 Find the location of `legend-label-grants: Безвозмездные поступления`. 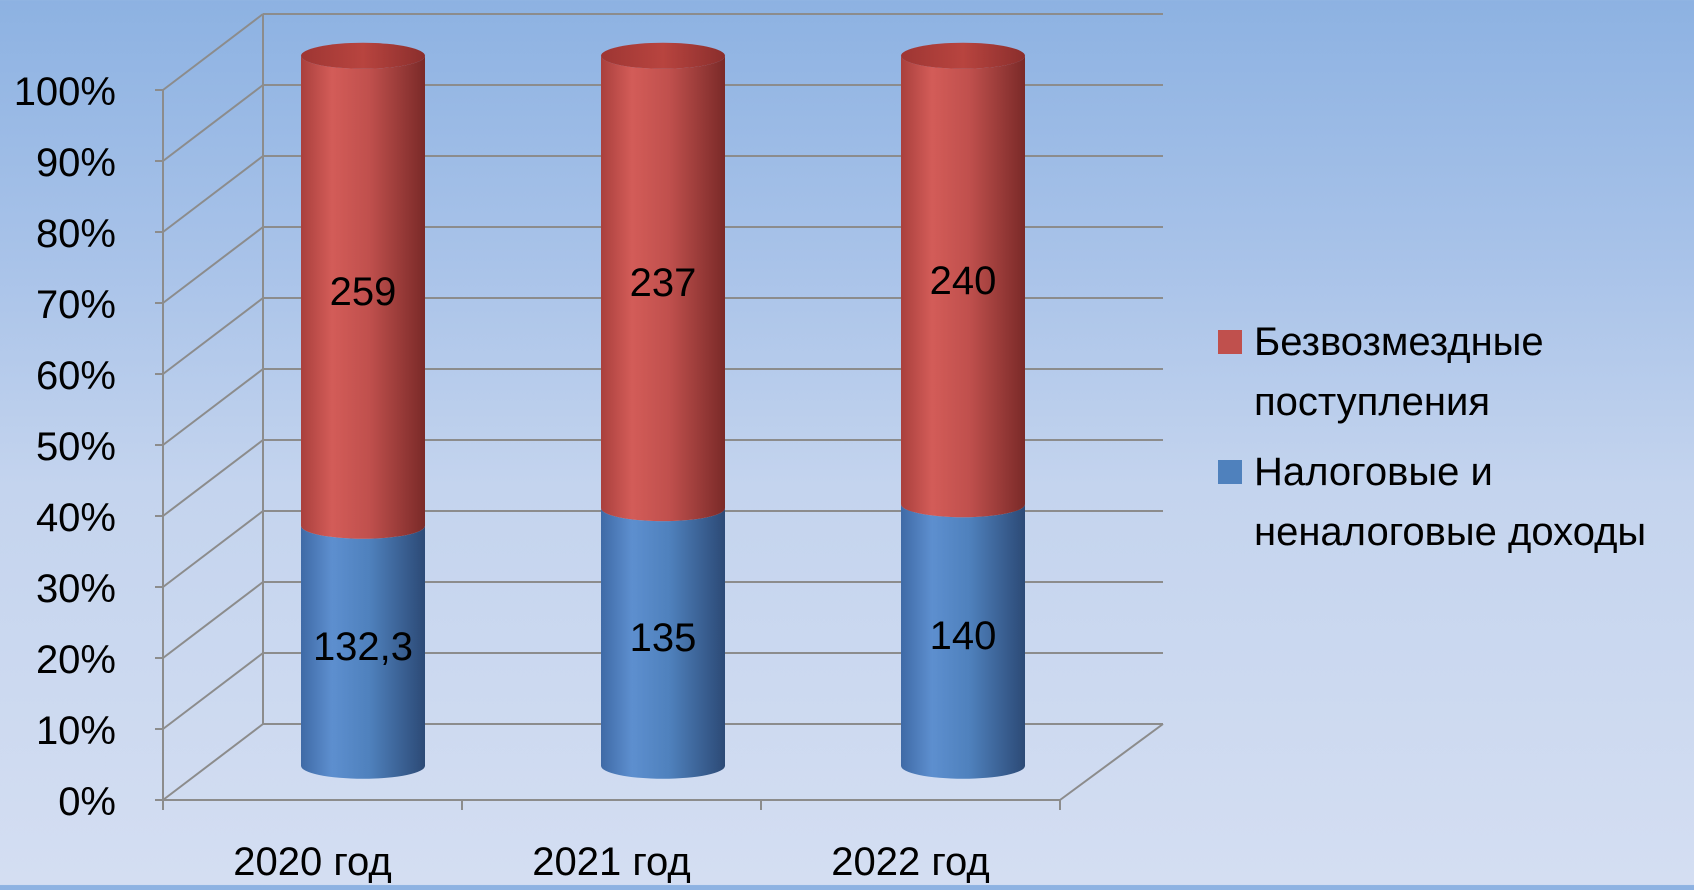

legend-label-grants: Безвозмездные поступления is located at coordinates (1399, 372).